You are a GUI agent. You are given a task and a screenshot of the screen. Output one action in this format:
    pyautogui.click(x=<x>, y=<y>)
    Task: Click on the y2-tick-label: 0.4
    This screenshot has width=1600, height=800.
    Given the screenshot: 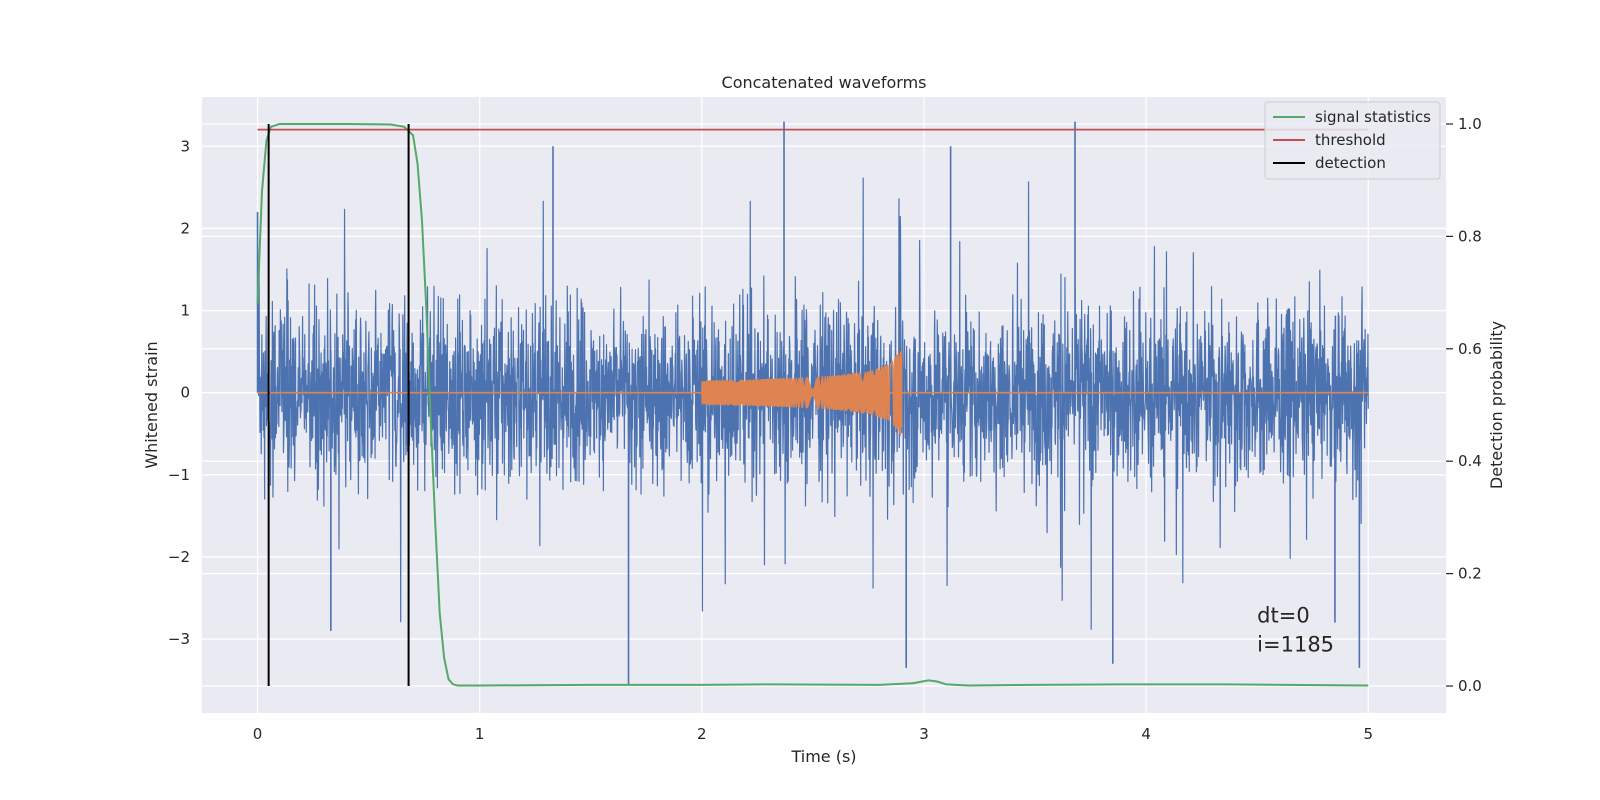 What is the action you would take?
    pyautogui.click(x=1470, y=461)
    